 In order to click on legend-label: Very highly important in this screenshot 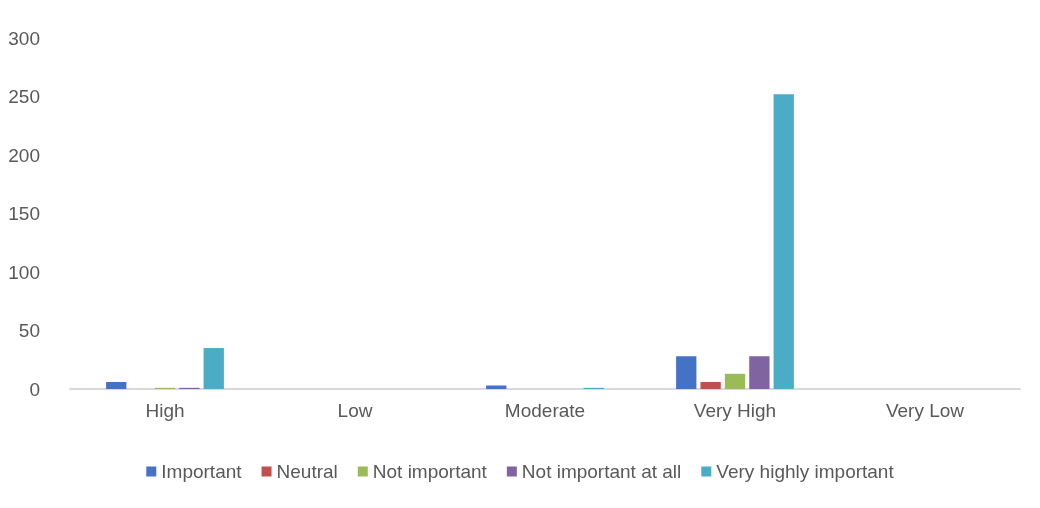, I will do `click(805, 471)`.